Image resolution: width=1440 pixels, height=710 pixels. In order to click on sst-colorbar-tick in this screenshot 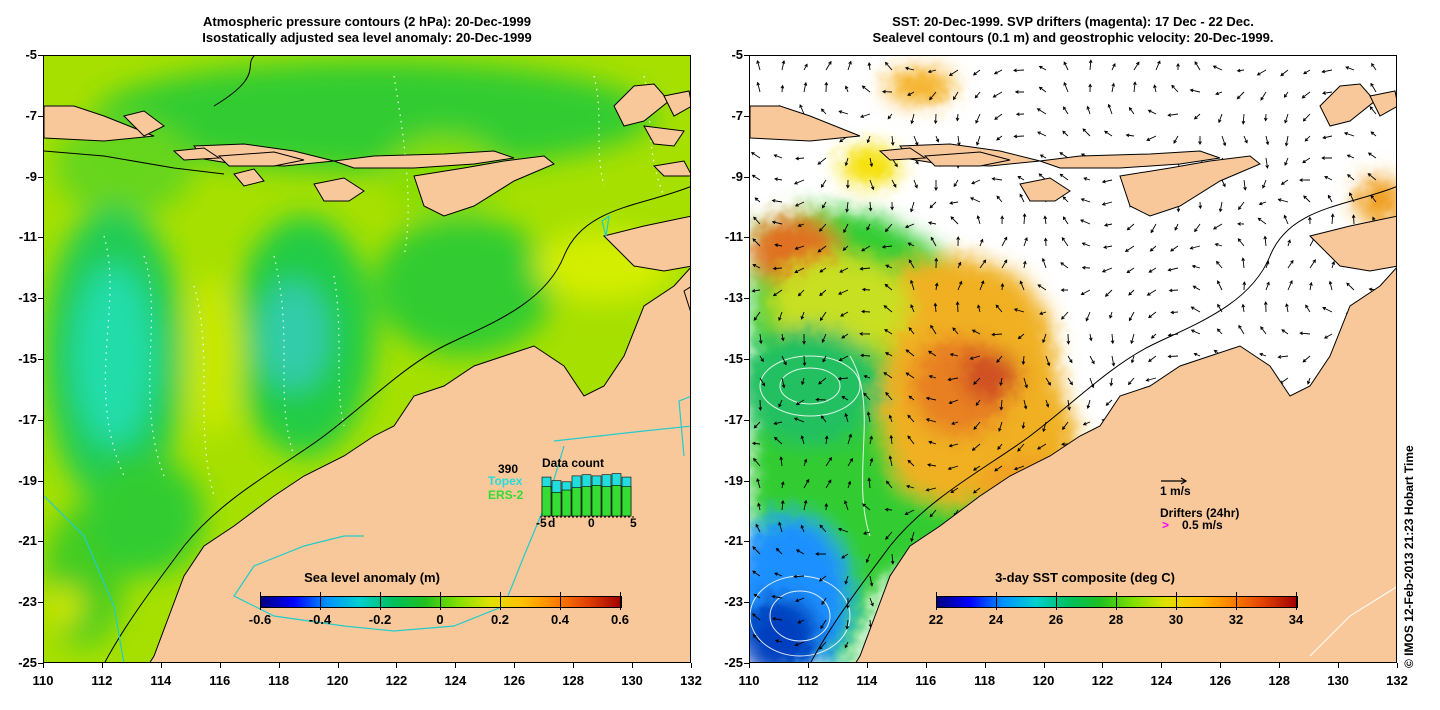, I will do `click(1176, 601)`.